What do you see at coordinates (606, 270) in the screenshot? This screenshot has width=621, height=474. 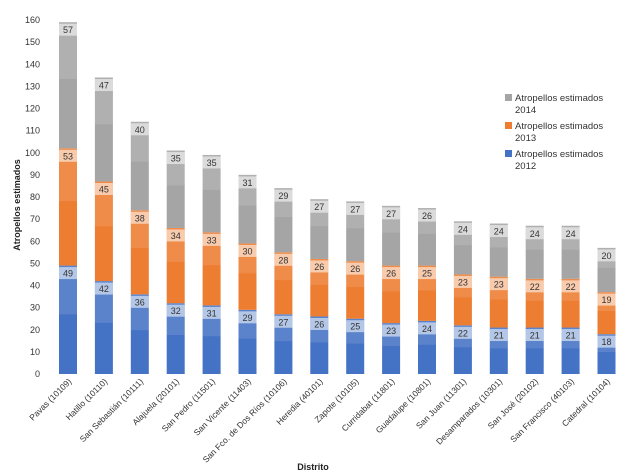 I see `bar-segment: 20` at bounding box center [606, 270].